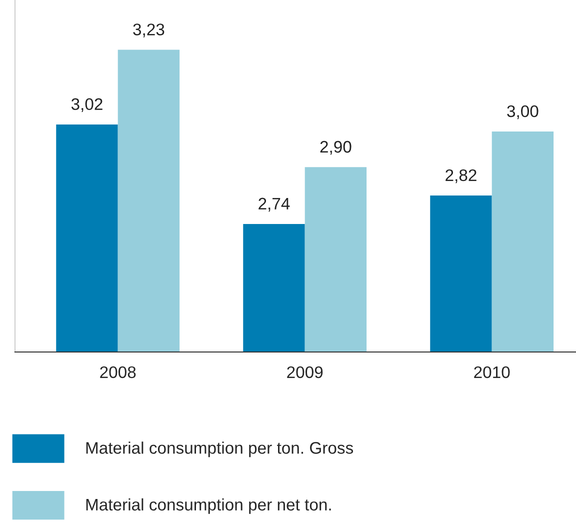 Image resolution: width=576 pixels, height=532 pixels. Describe the element at coordinates (118, 372) in the screenshot. I see `x-tick-label: 2008` at that location.